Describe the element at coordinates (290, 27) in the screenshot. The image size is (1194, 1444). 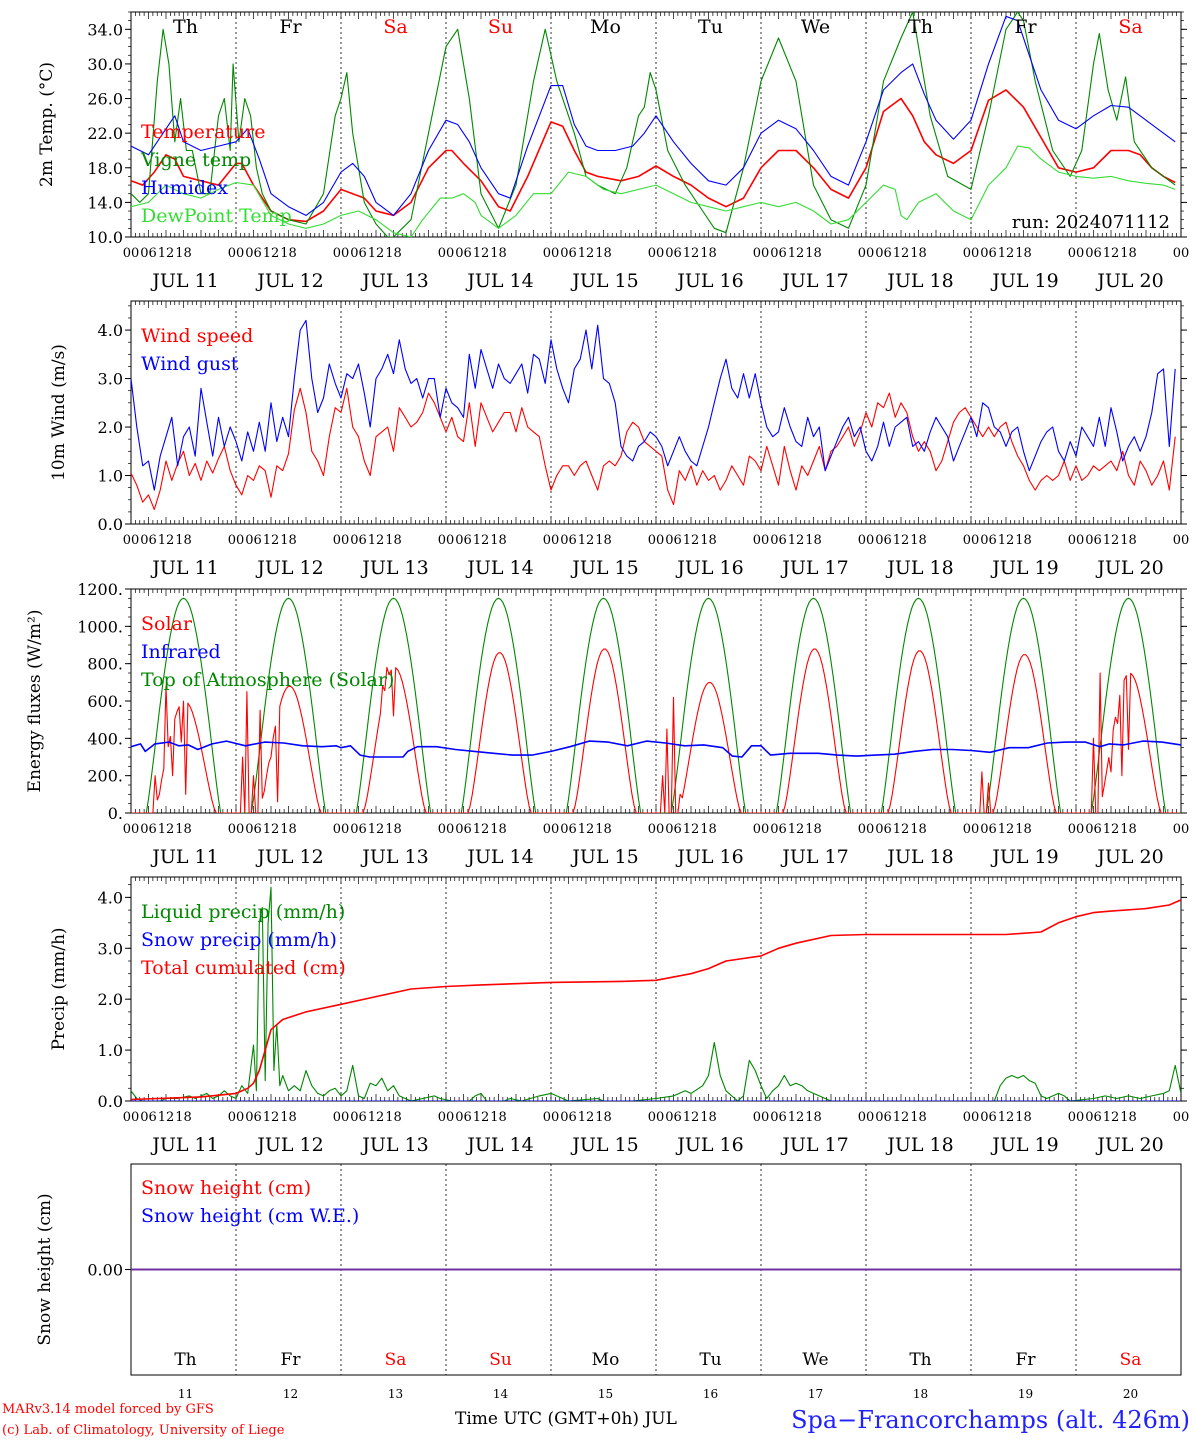
I see `day-name-label: Fr` at that location.